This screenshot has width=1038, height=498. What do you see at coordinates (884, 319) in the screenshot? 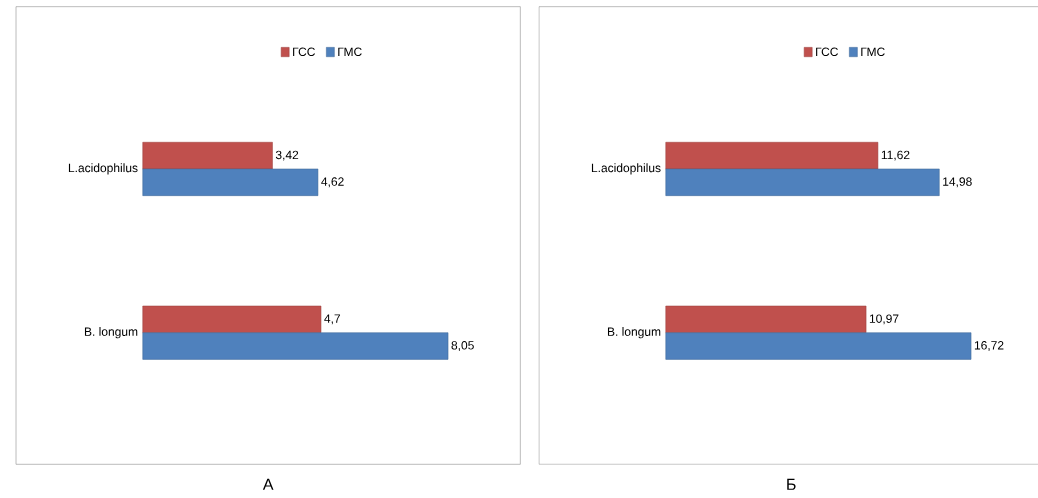
I see `data-label: 10,97` at bounding box center [884, 319].